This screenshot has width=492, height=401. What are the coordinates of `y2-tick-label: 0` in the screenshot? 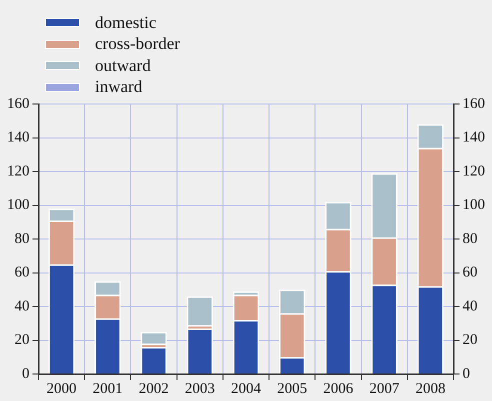 It's located at (466, 374).